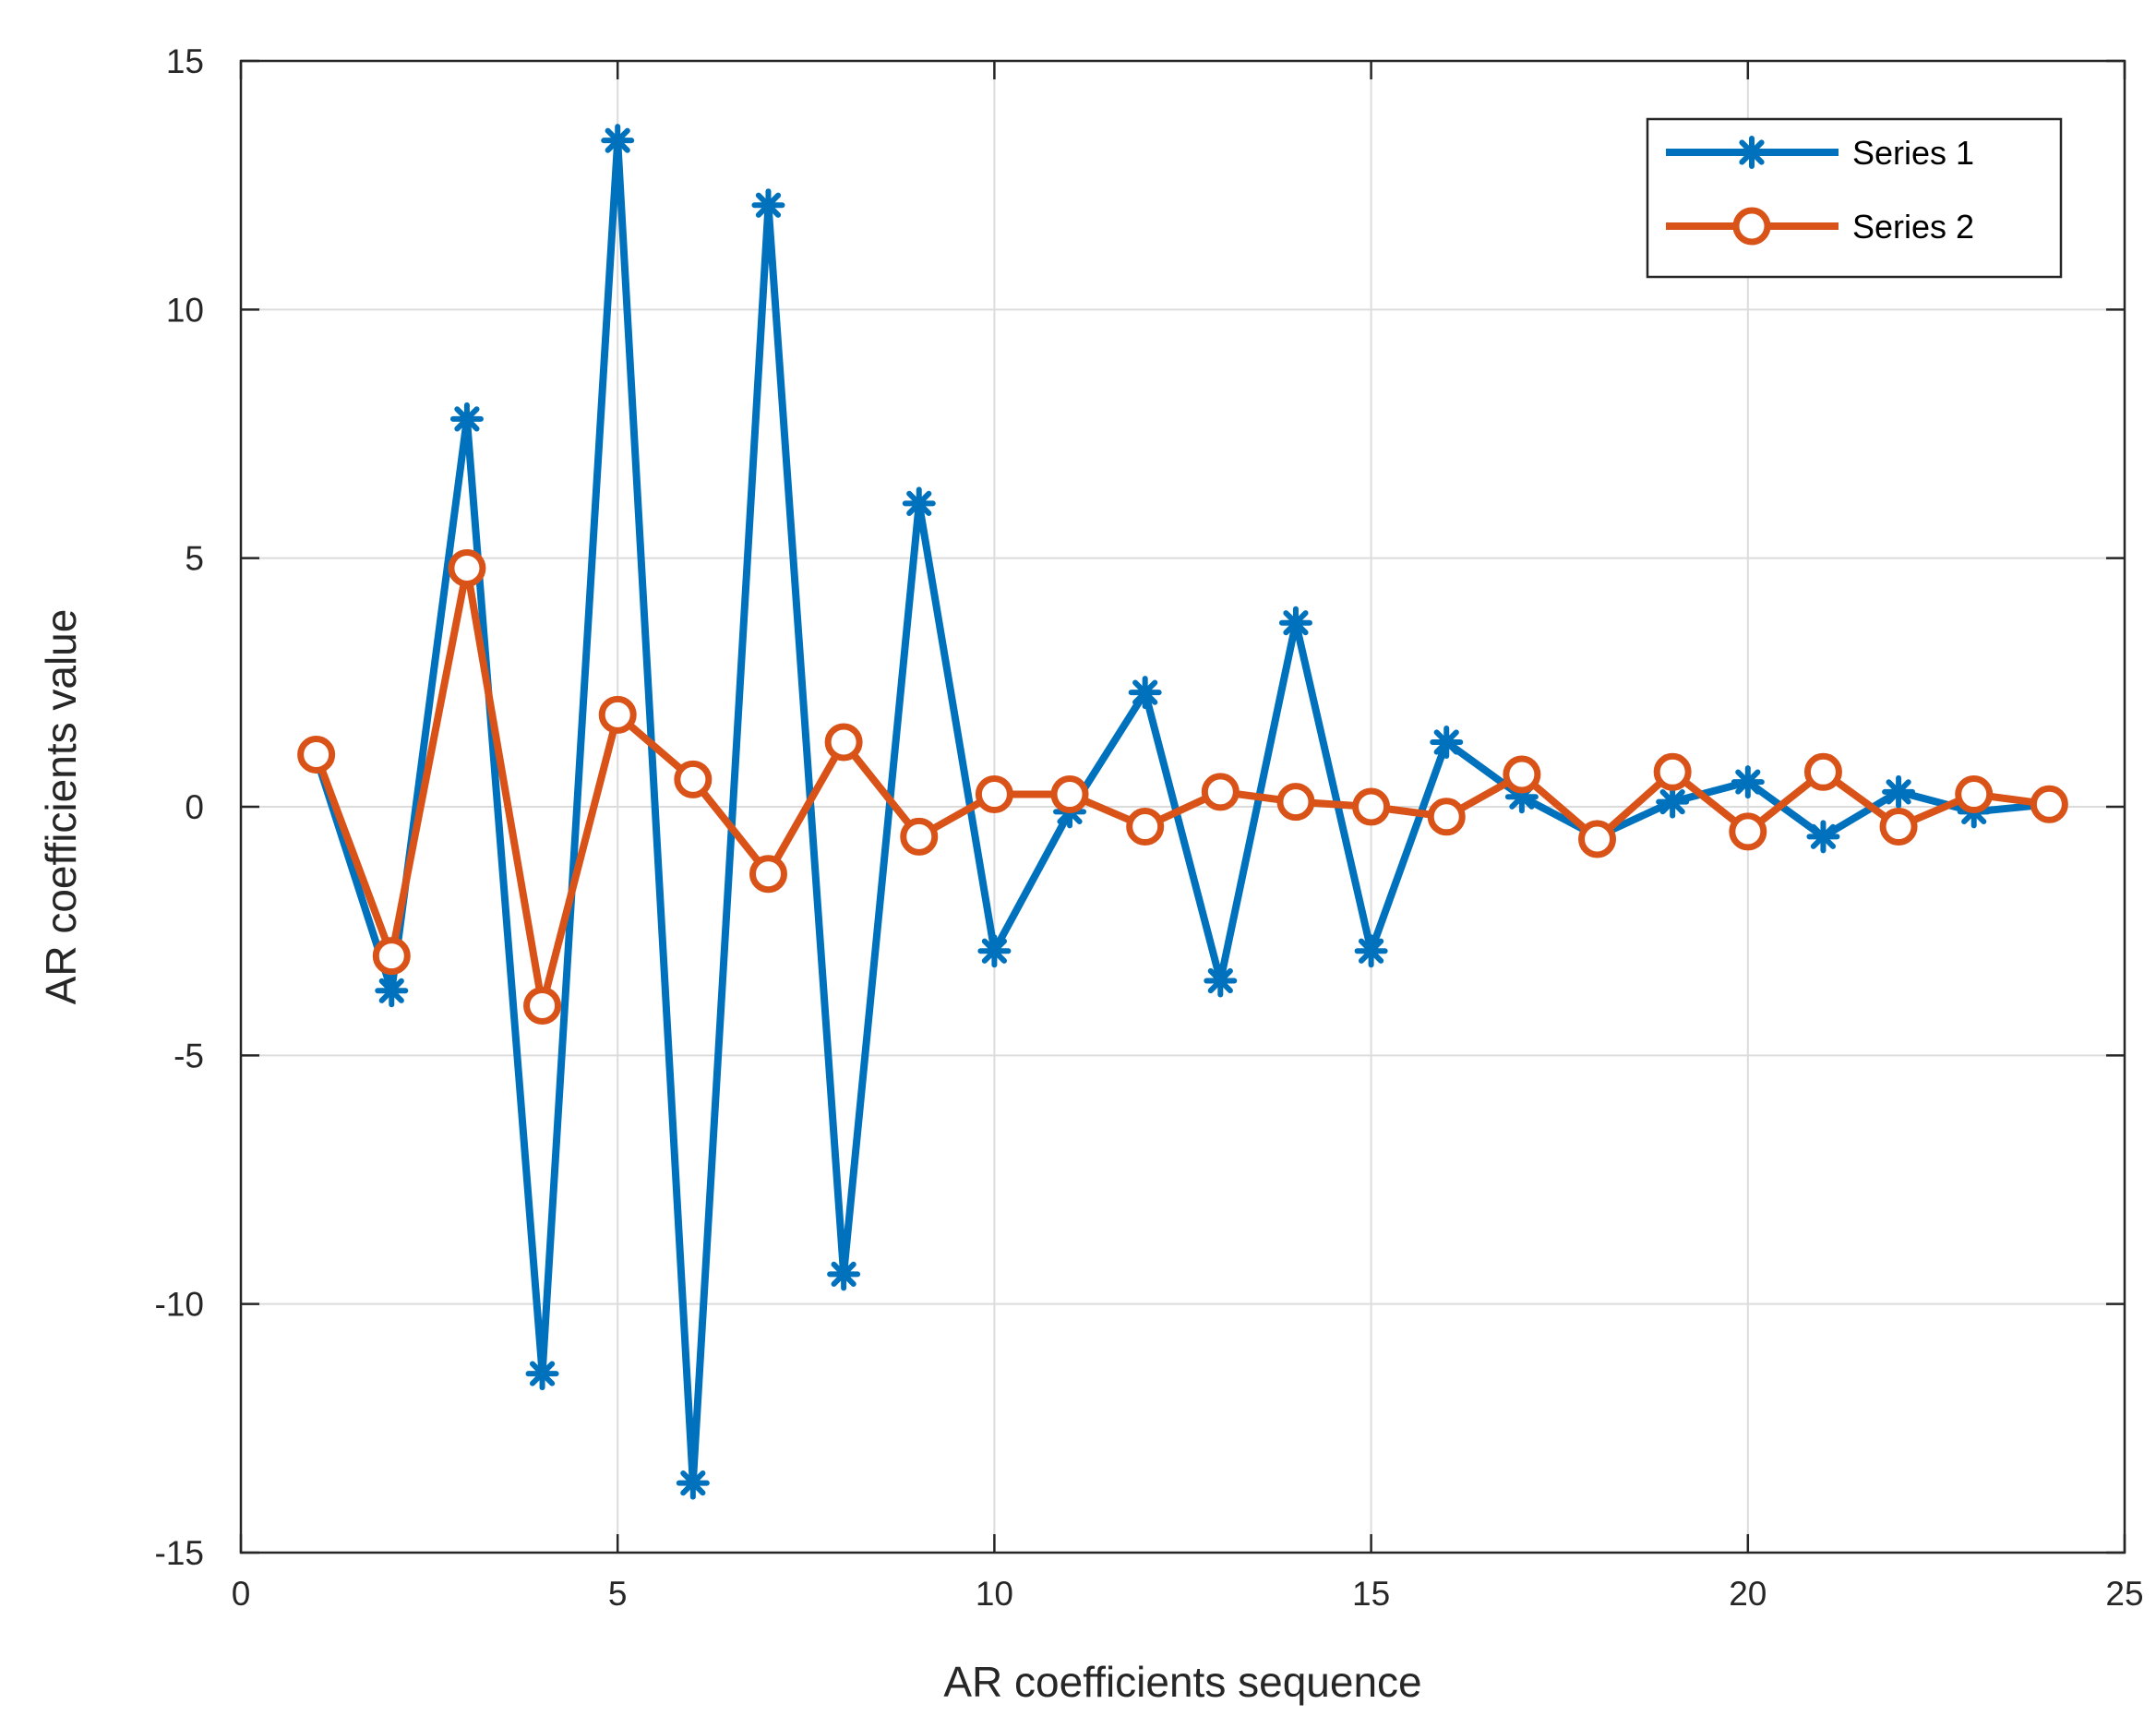 This screenshot has height=1716, width=2156. What do you see at coordinates (1751, 226) in the screenshot?
I see `legend-marker-circle` at bounding box center [1751, 226].